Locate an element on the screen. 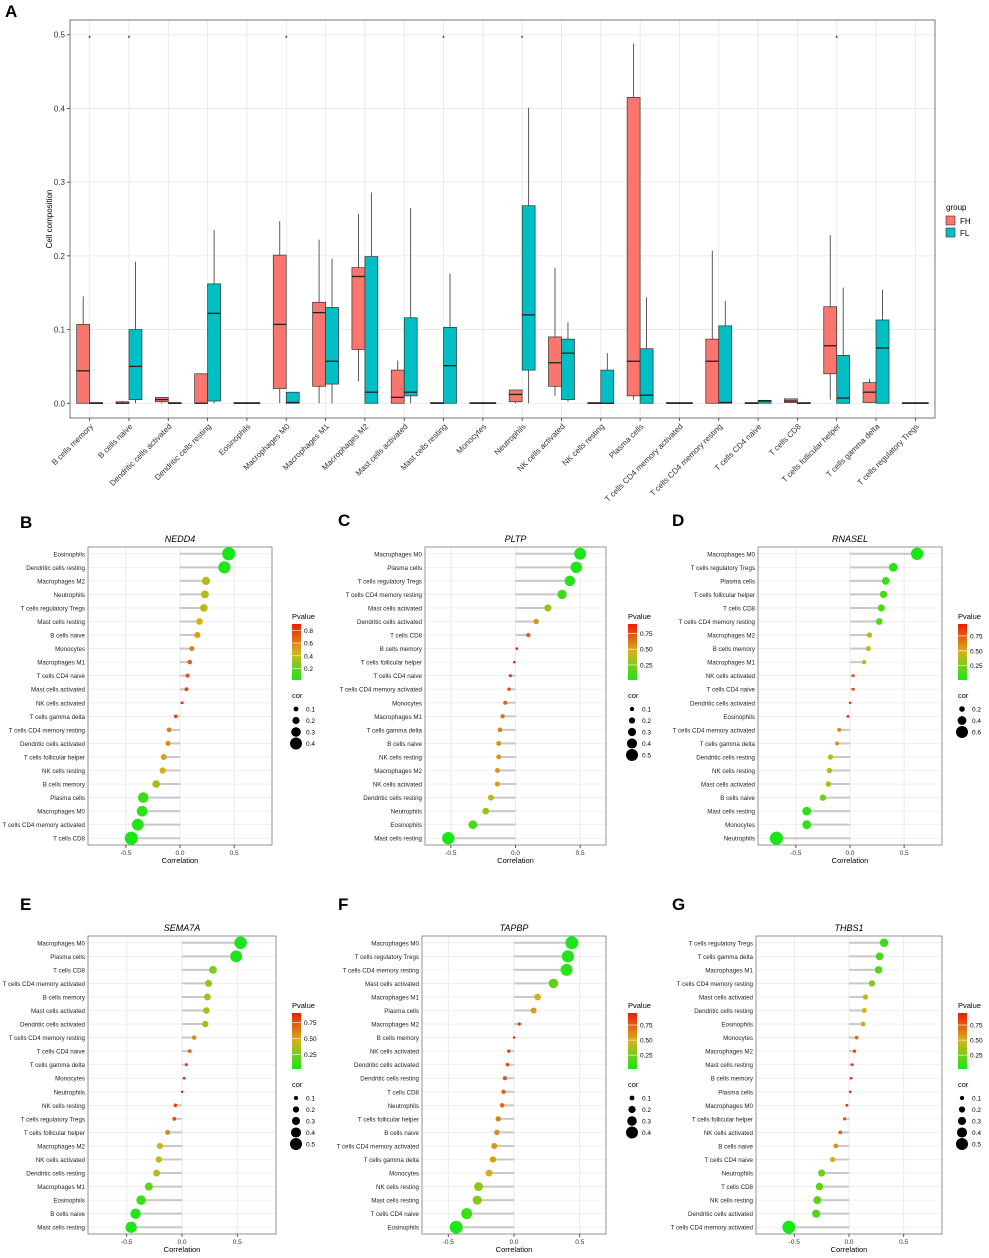 This screenshot has height=1258, width=989. panel-label: C is located at coordinates (344, 520).